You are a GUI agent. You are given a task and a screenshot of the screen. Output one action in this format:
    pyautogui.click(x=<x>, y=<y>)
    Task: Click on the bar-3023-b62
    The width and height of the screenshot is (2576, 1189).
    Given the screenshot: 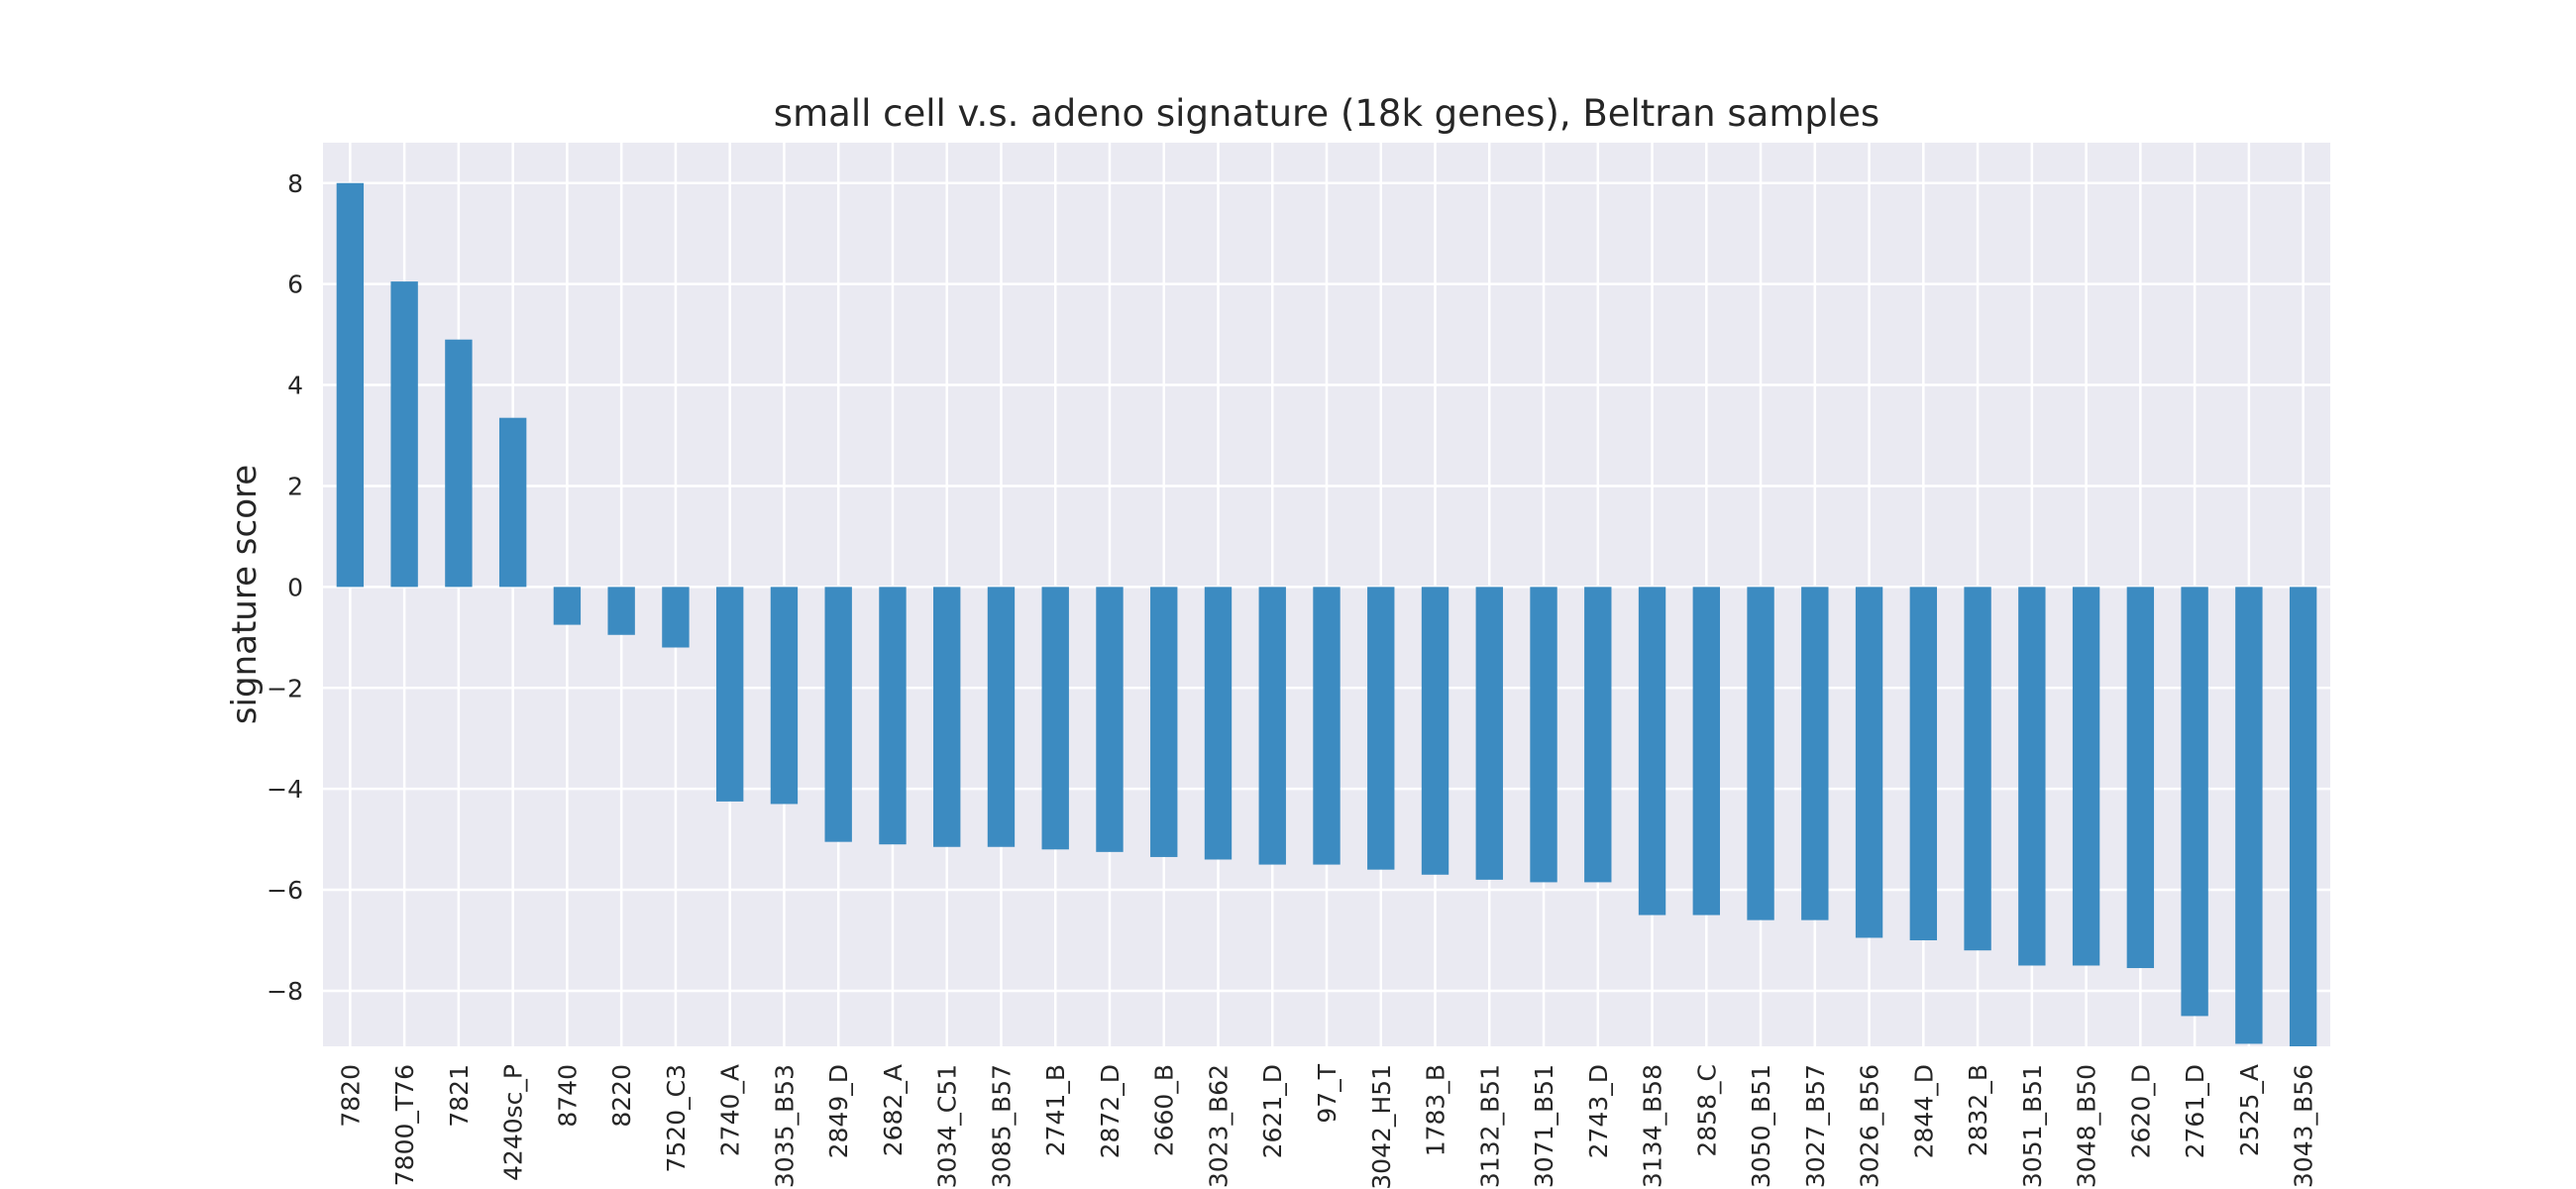 What is the action you would take?
    pyautogui.click(x=1218, y=724)
    